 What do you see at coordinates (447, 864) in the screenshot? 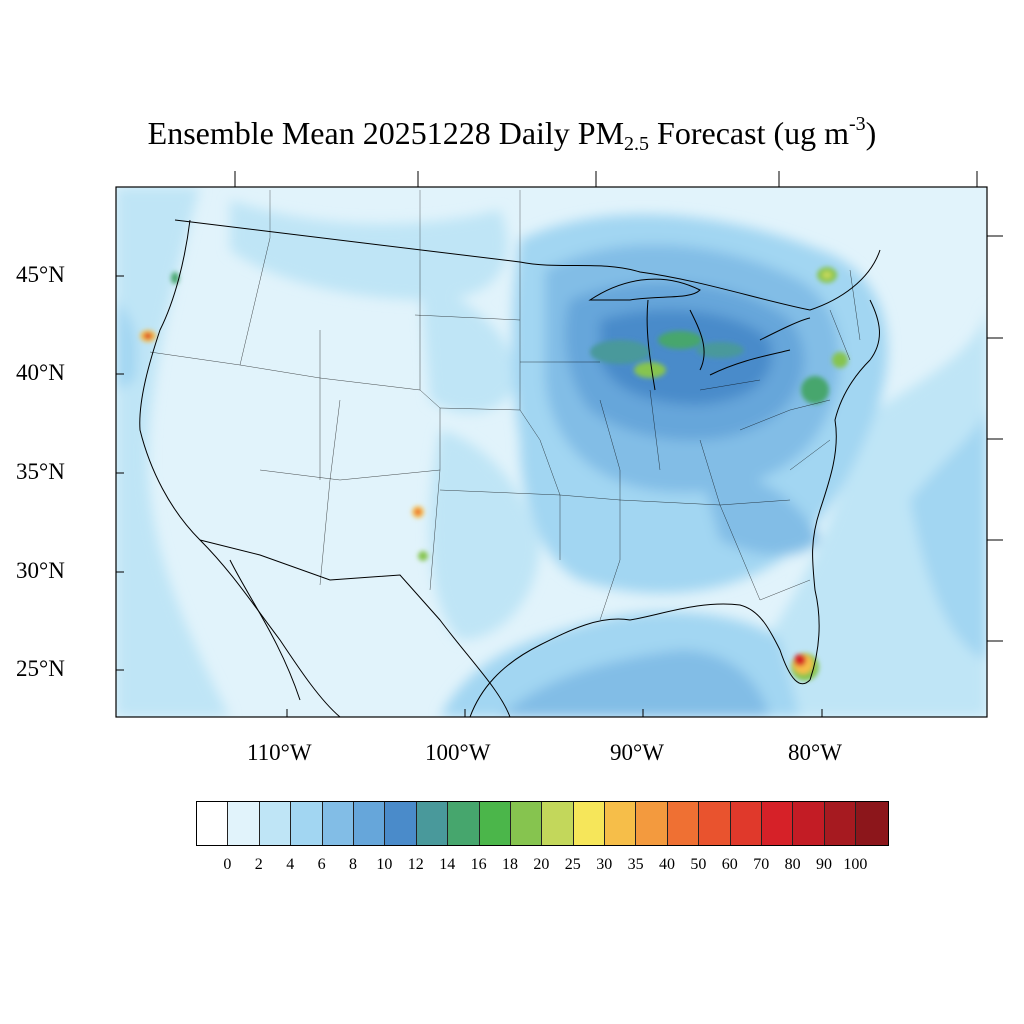
I see `colorbar-tick-label: 14` at bounding box center [447, 864].